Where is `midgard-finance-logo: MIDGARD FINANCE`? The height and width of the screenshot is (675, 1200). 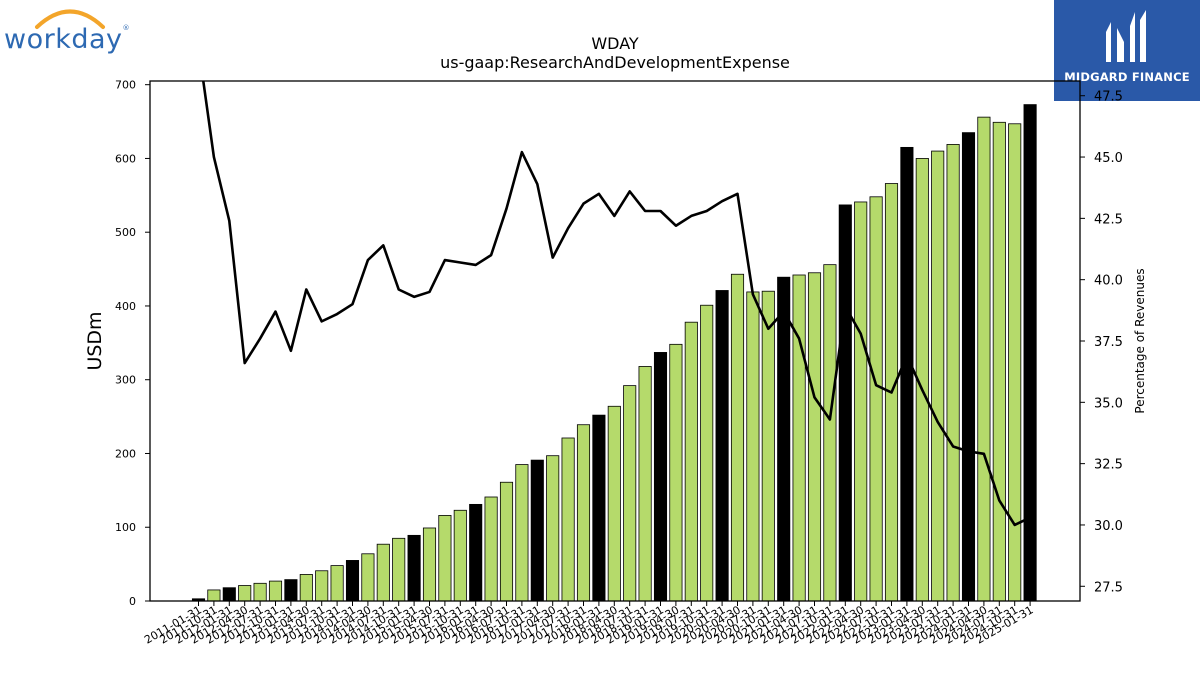 midgard-finance-logo: MIDGARD FINANCE is located at coordinates (1127, 50).